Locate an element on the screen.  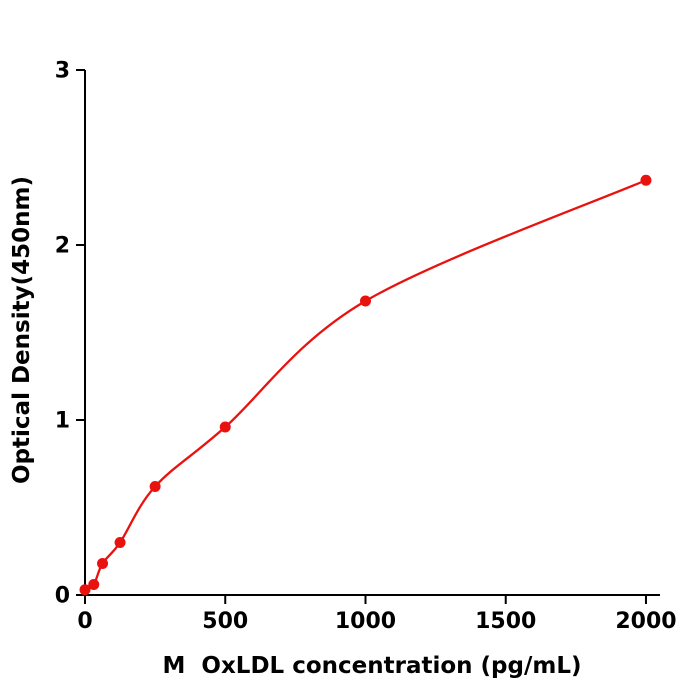
x-tick-label: 1500 is located at coordinates (505, 621).